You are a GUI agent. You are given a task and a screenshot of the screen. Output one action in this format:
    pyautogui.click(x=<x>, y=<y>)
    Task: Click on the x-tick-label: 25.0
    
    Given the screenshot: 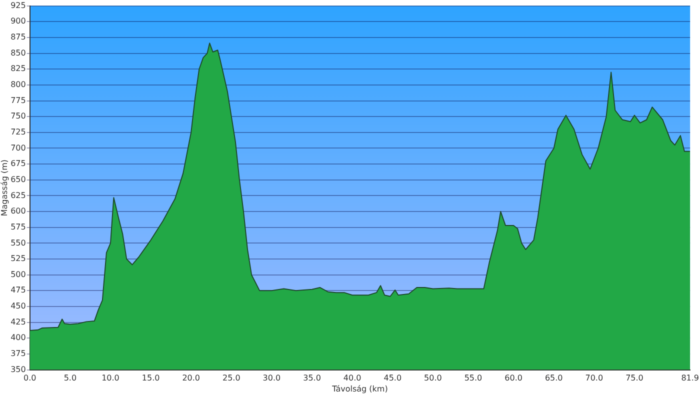 What is the action you would take?
    pyautogui.click(x=231, y=378)
    